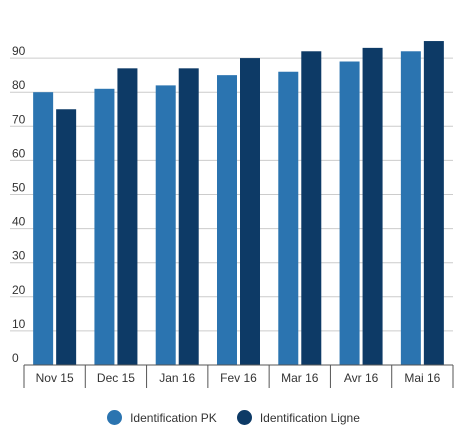 The height and width of the screenshot is (436, 467). Describe the element at coordinates (19, 290) in the screenshot. I see `y-tick-label: 20` at that location.